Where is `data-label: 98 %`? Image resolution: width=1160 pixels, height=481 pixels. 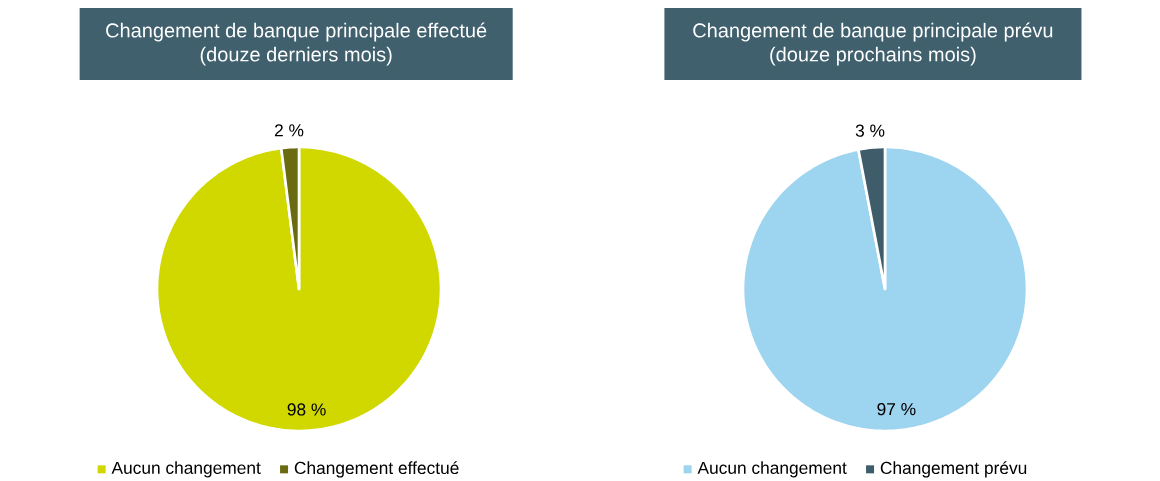 data-label: 98 % is located at coordinates (306, 409).